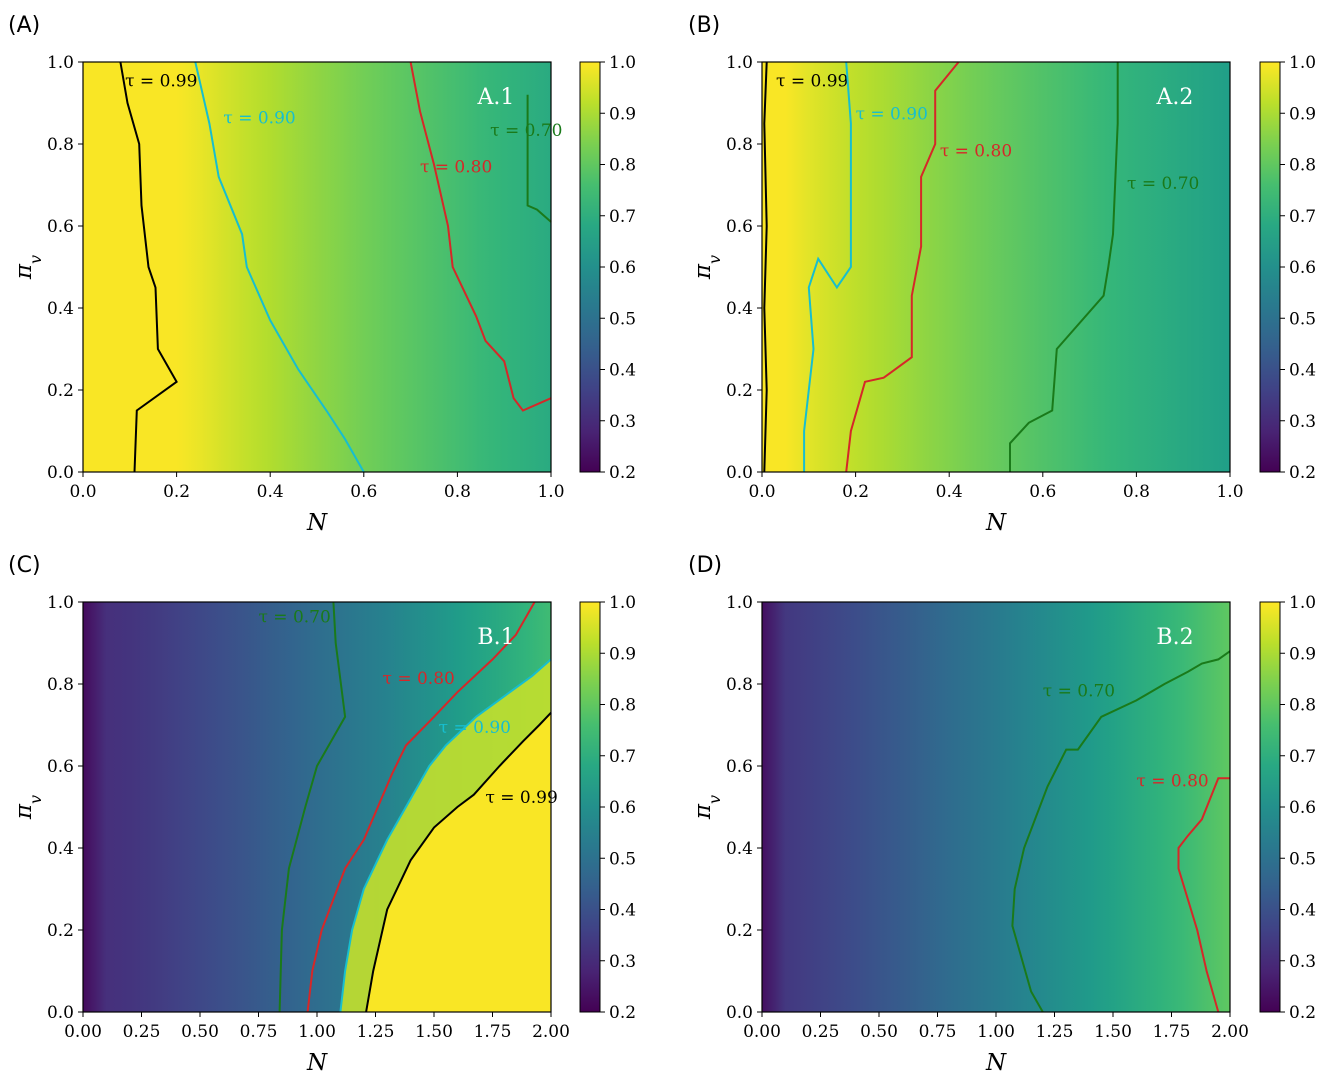 This screenshot has height=1074, width=1335. What do you see at coordinates (496, 97) in the screenshot?
I see `panel-tag: A.1` at bounding box center [496, 97].